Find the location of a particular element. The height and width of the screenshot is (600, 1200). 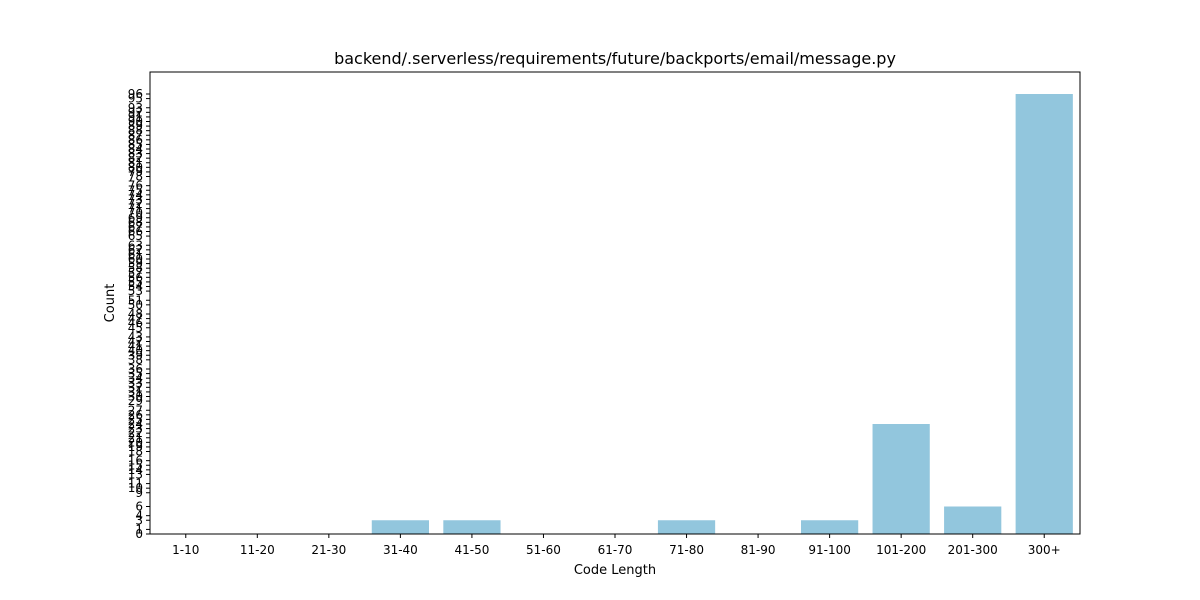

y-tick-label: 72 is located at coordinates (135, 204).